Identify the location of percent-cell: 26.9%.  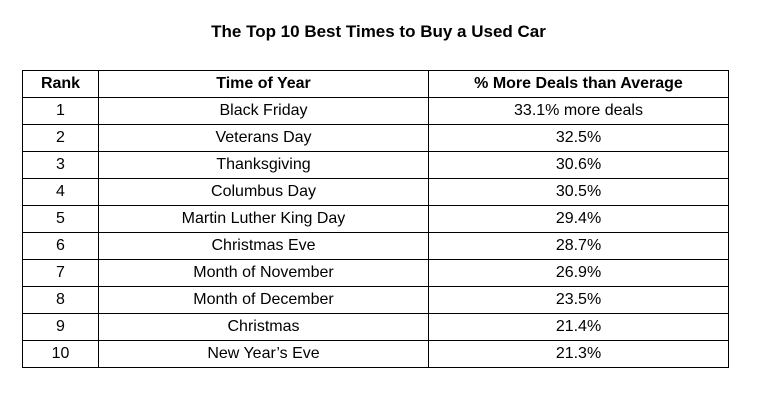
(578, 273).